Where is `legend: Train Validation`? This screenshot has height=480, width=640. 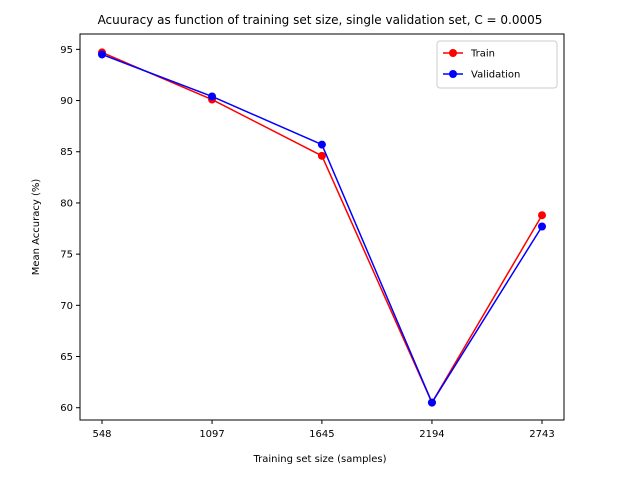
legend: Train Validation is located at coordinates (497, 64).